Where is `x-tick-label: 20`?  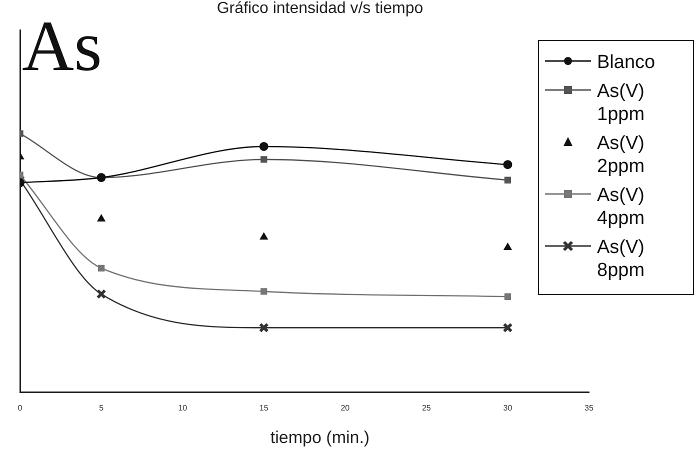
x-tick-label: 20 is located at coordinates (345, 407).